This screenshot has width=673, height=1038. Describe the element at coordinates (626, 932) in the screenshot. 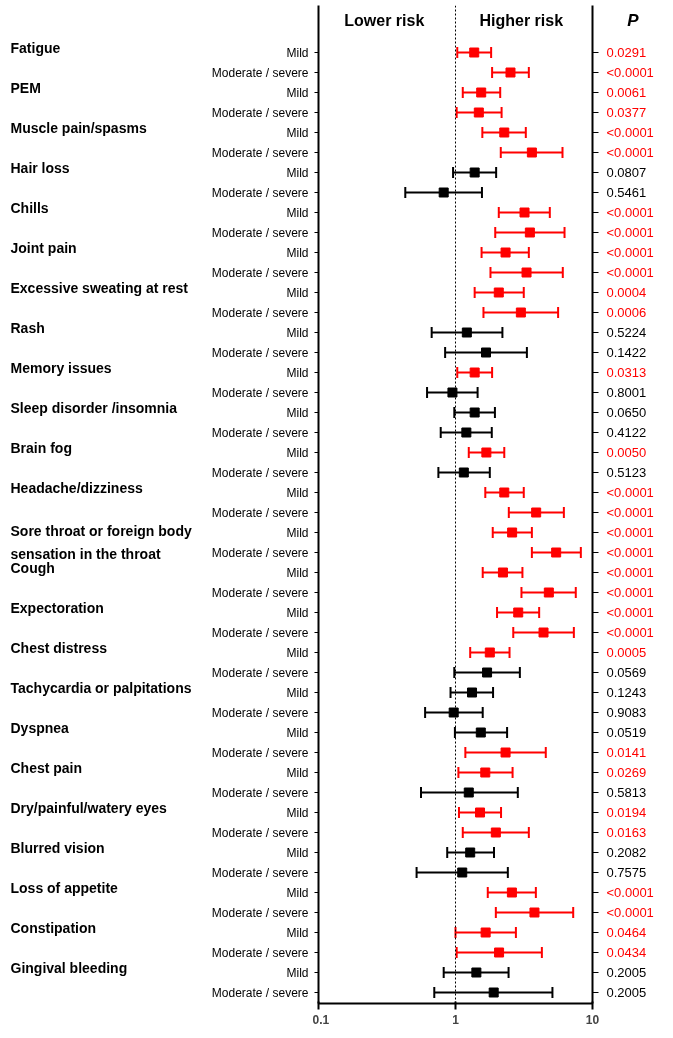

I see `y2-tick-label: 0.0464` at that location.